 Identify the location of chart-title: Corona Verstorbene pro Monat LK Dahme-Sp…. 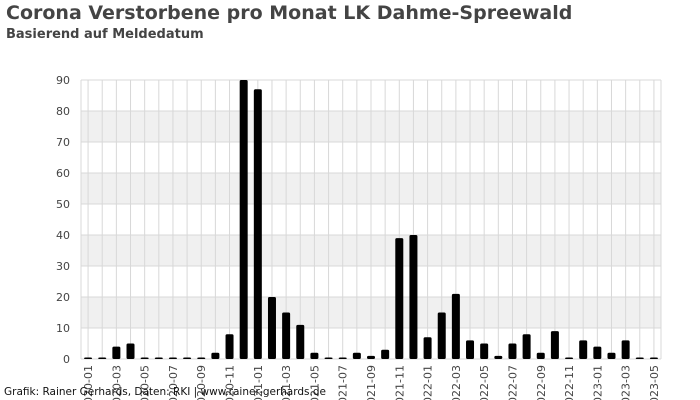
(289, 13).